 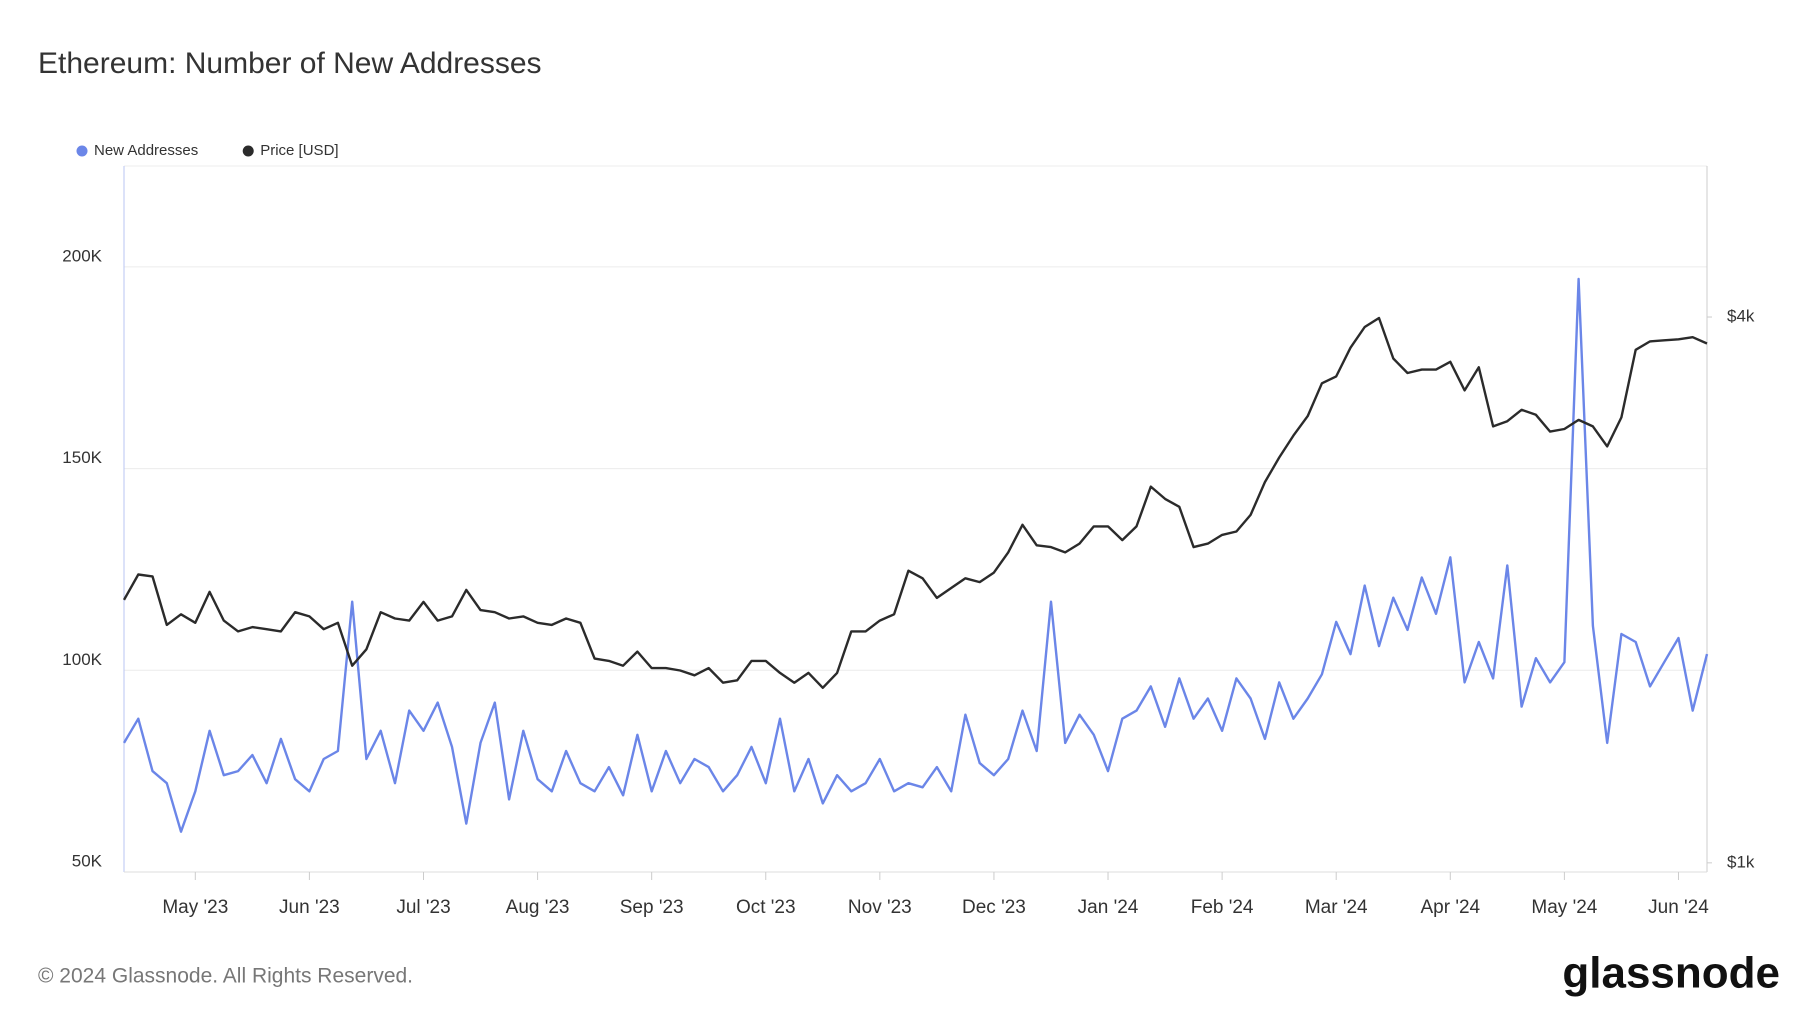 What do you see at coordinates (1678, 907) in the screenshot?
I see `x-tick-label: Jun '24` at bounding box center [1678, 907].